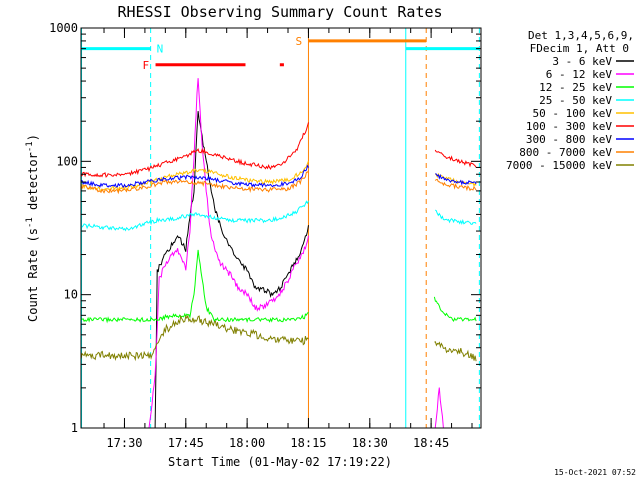  Describe the element at coordinates (67, 161) in the screenshot. I see `y-tick-label-2: 100` at that location.